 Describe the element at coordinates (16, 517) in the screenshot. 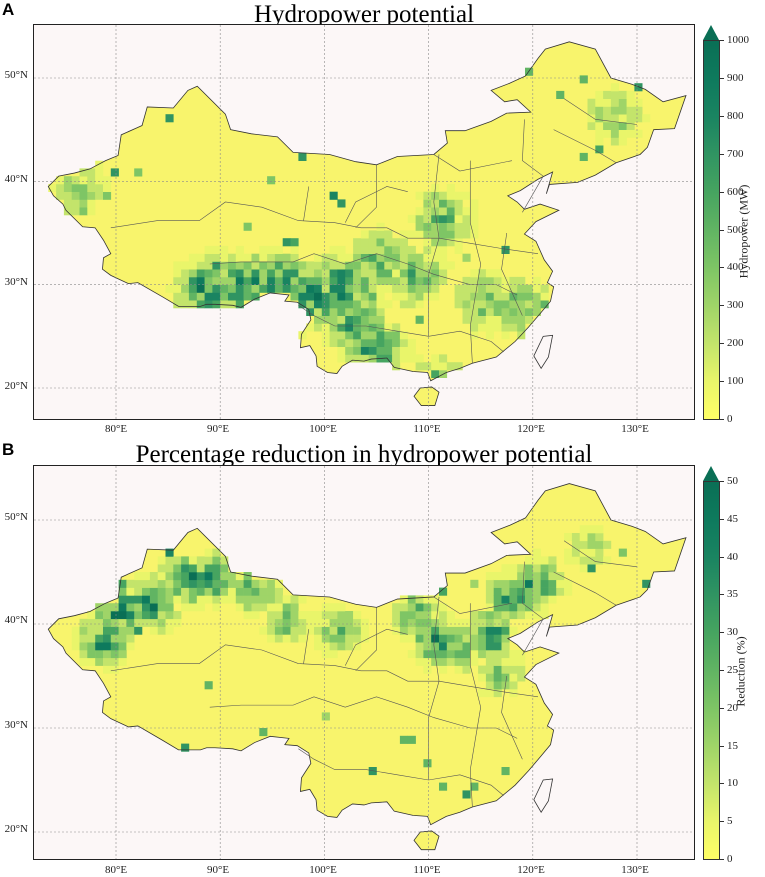

I see `lat-label: 50°N` at that location.